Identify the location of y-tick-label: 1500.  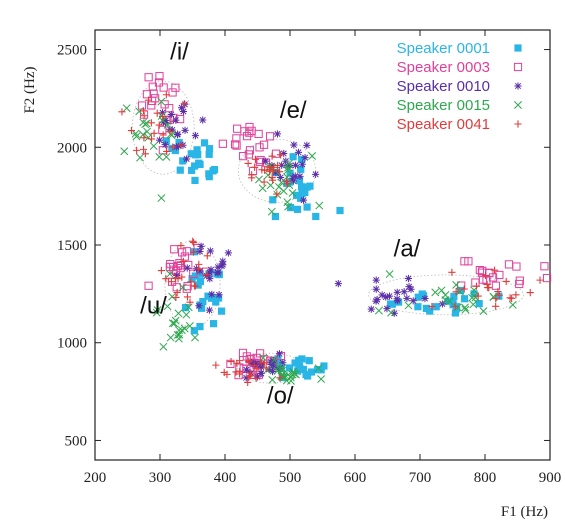
(72, 246).